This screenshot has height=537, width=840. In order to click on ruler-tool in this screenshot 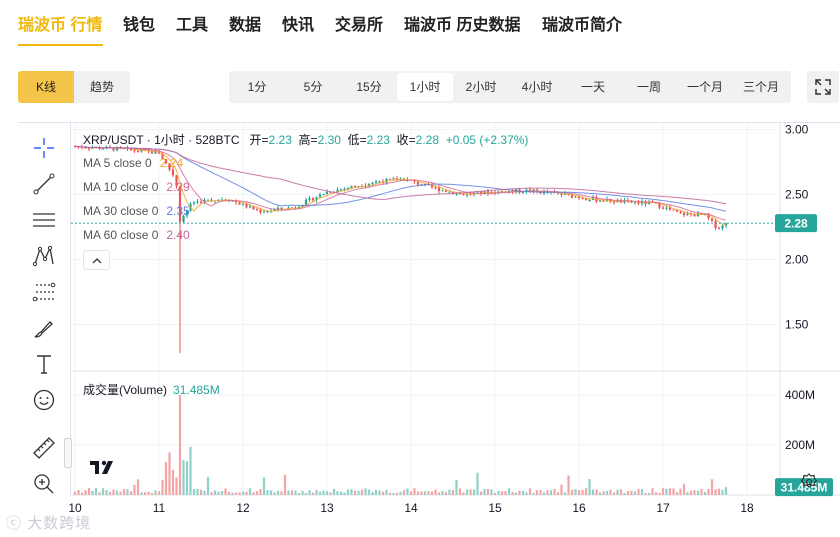, I will do `click(44, 448)`.